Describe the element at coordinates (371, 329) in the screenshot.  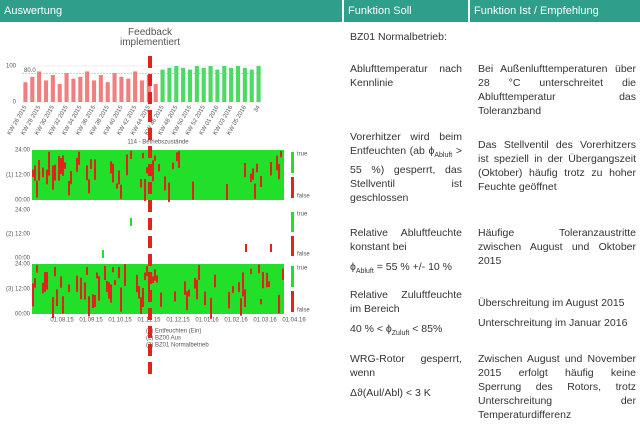
I see `text: 40 % < ϕ` at that location.